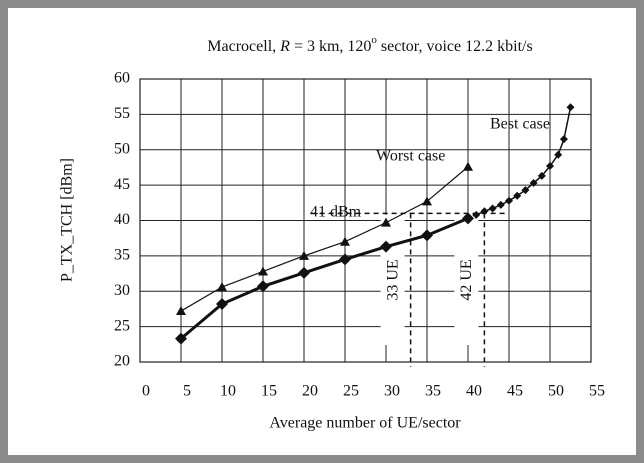 This screenshot has height=463, width=644. What do you see at coordinates (351, 391) in the screenshot?
I see `x-tick-label: 25` at bounding box center [351, 391].